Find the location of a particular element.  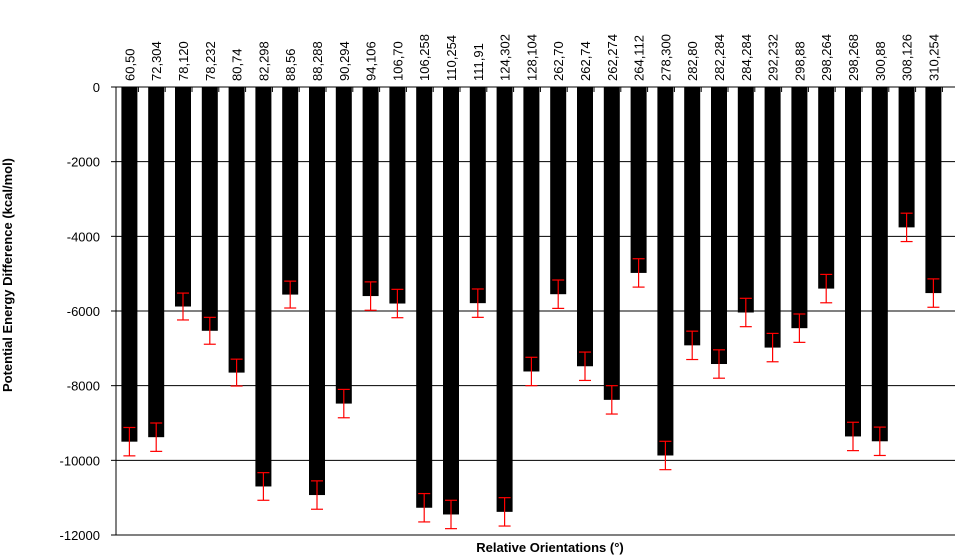

y-tick-labels: 0 -2000 -4000 -6000 -8000 -10000 -12000 is located at coordinates (80, 311).